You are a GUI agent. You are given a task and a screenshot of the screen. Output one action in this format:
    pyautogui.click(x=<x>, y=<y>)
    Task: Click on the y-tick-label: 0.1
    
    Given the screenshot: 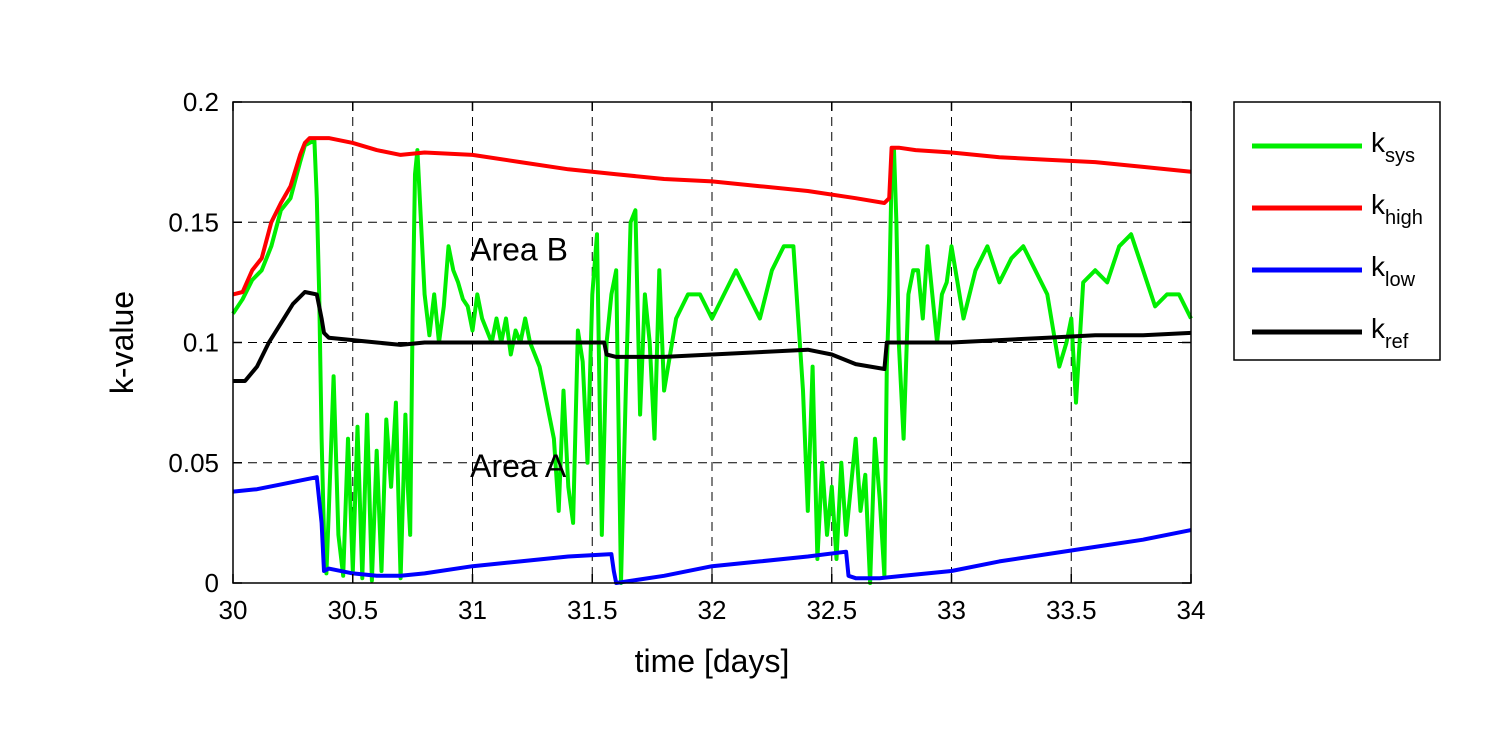 What is the action you would take?
    pyautogui.click(x=201, y=343)
    